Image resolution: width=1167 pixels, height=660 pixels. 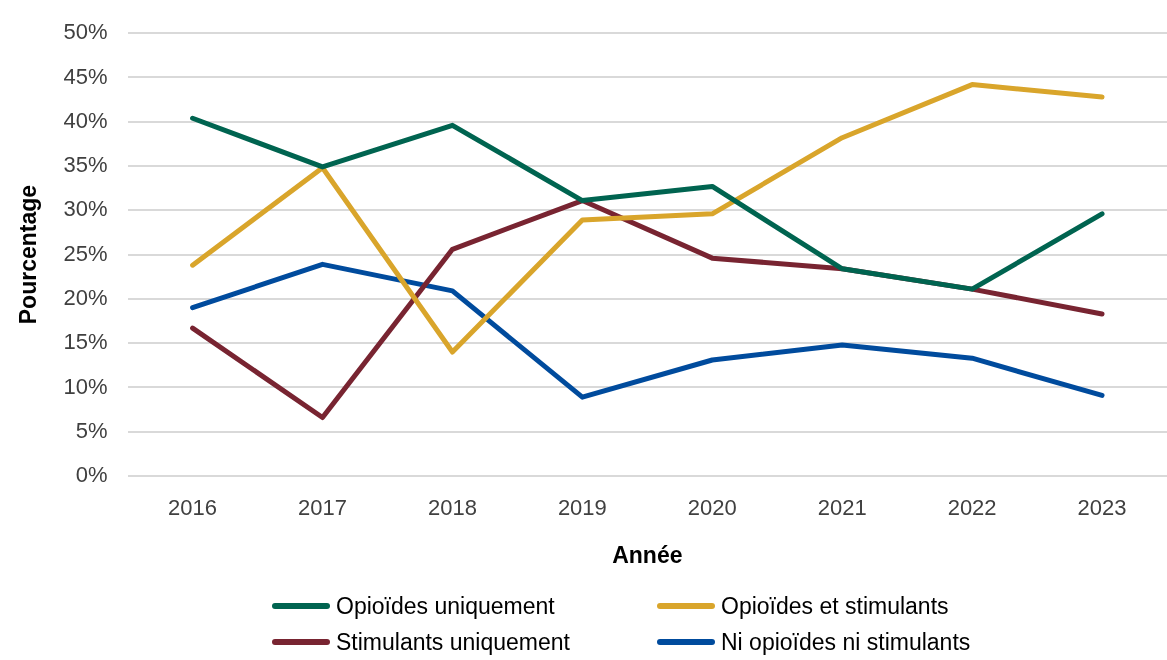 What do you see at coordinates (91, 430) in the screenshot?
I see `y-tick-label: 5%` at bounding box center [91, 430].